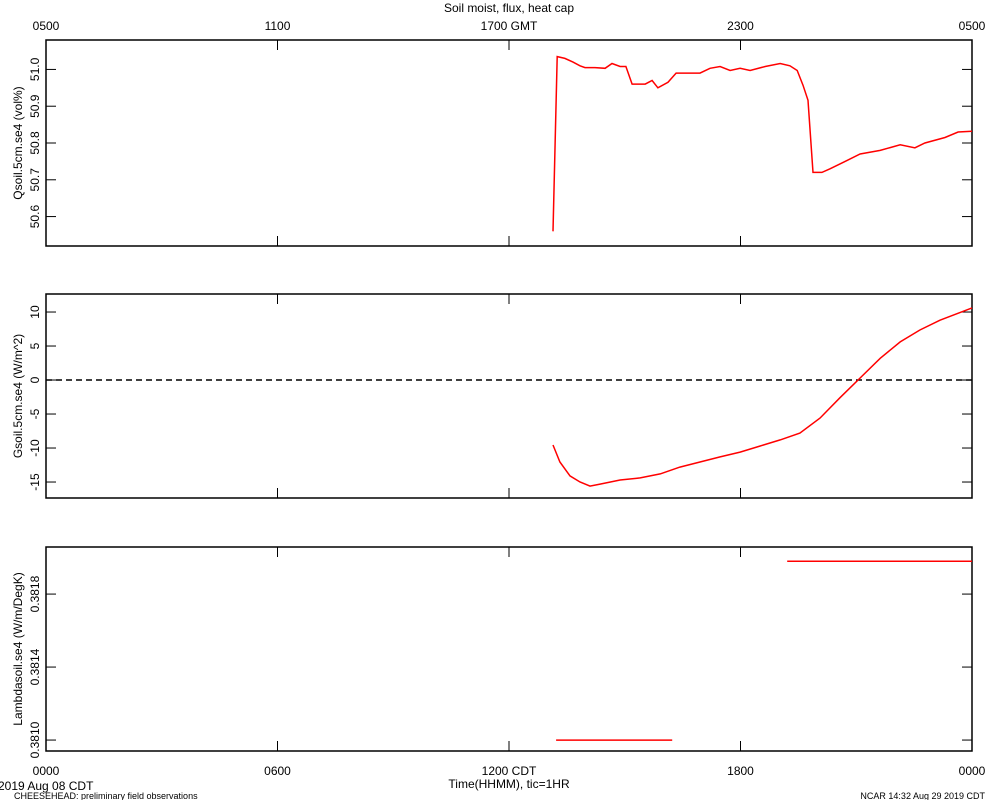 Image resolution: width=1000 pixels, height=800 pixels. Describe the element at coordinates (35, 180) in the screenshot. I see `y-tick-label: 50.7` at that location.